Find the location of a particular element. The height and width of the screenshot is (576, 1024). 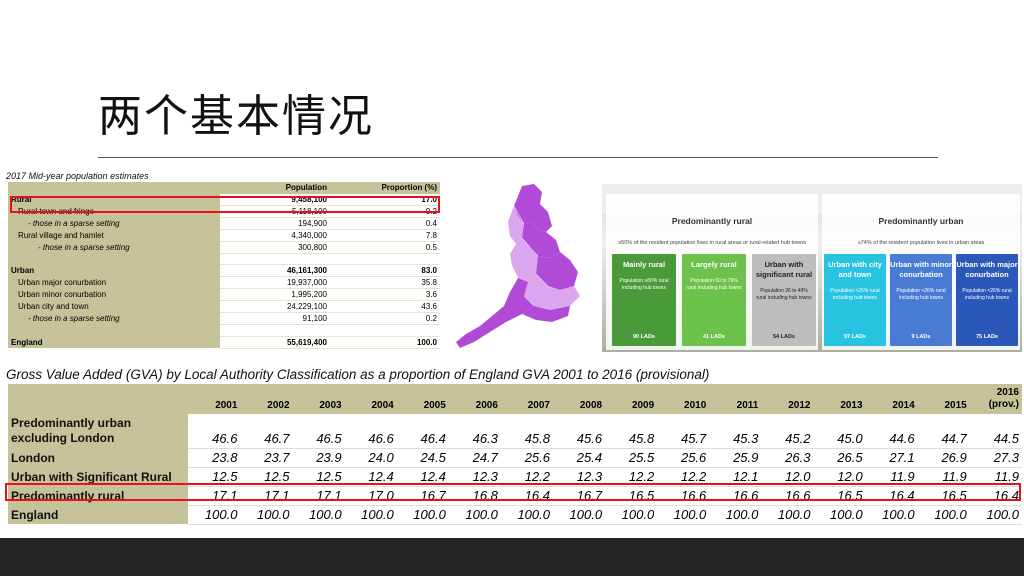

gva-cell: 24.5 is located at coordinates (422, 458).